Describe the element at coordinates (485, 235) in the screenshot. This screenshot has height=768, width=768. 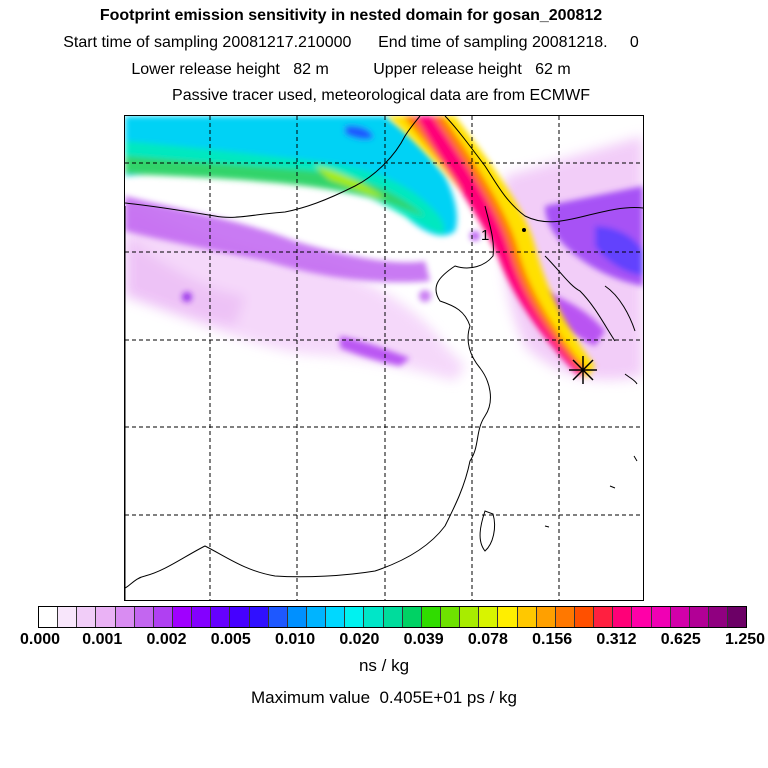
I see `release-point-label: 1` at that location.